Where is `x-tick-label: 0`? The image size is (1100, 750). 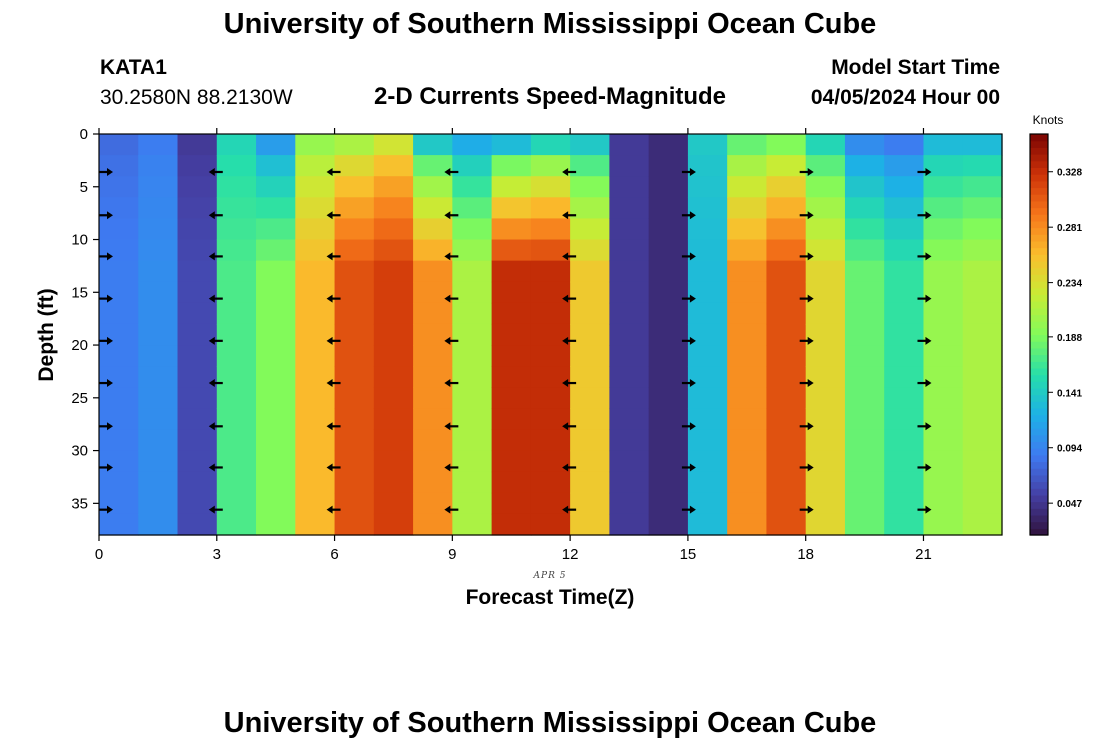 x-tick-label: 0 is located at coordinates (99, 554).